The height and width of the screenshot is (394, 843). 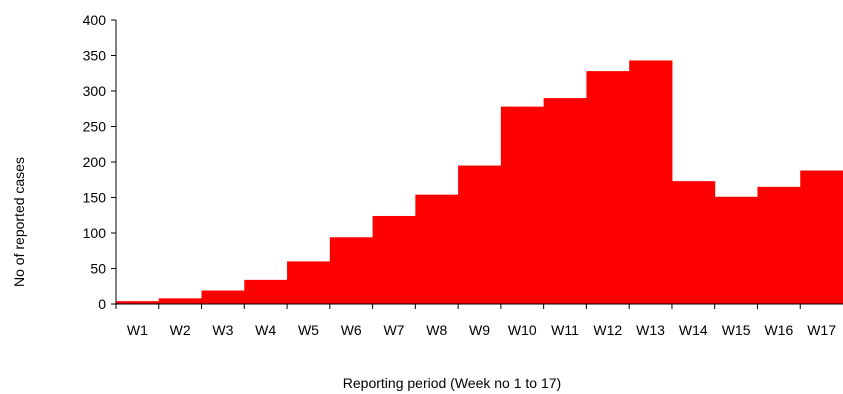 What do you see at coordinates (394, 259) in the screenshot?
I see `bar-w7` at bounding box center [394, 259].